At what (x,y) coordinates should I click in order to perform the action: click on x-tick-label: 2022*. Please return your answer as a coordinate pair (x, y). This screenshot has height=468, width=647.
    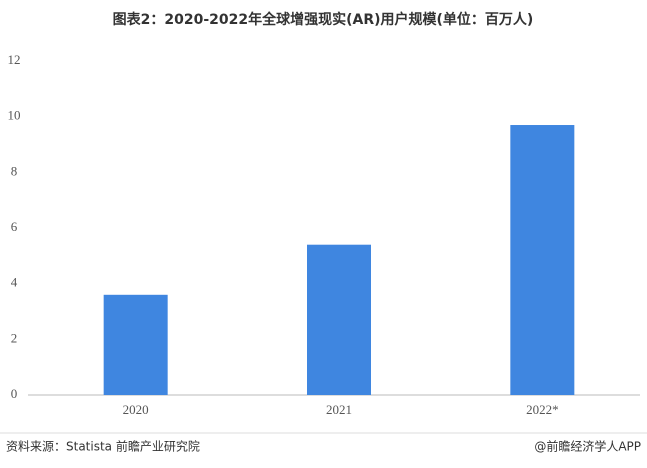
    Looking at the image, I should click on (542, 409).